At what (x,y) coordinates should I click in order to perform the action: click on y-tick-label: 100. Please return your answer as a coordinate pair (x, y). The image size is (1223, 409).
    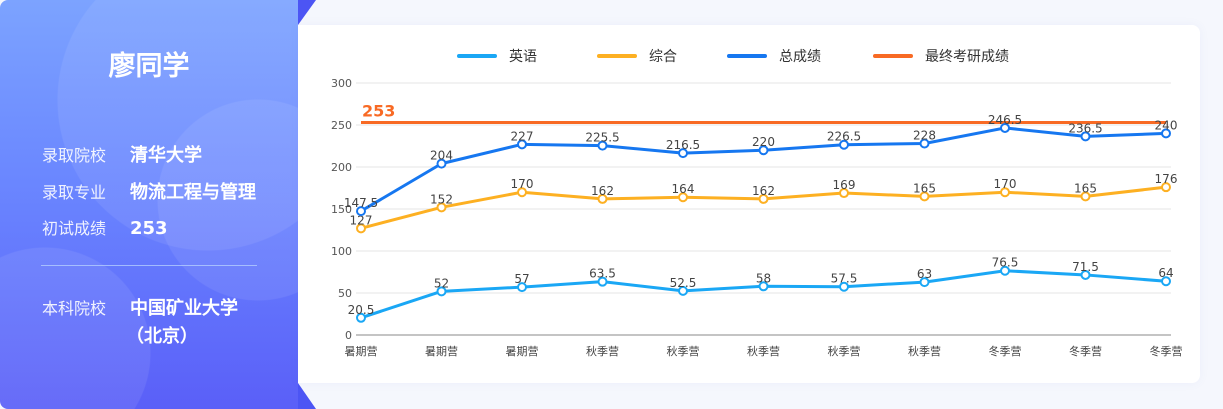
    Looking at the image, I should click on (341, 251).